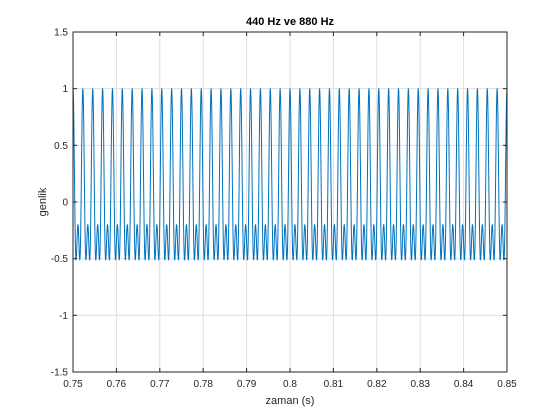  Describe the element at coordinates (203, 384) in the screenshot. I see `x-tick-label: 0.78` at that location.